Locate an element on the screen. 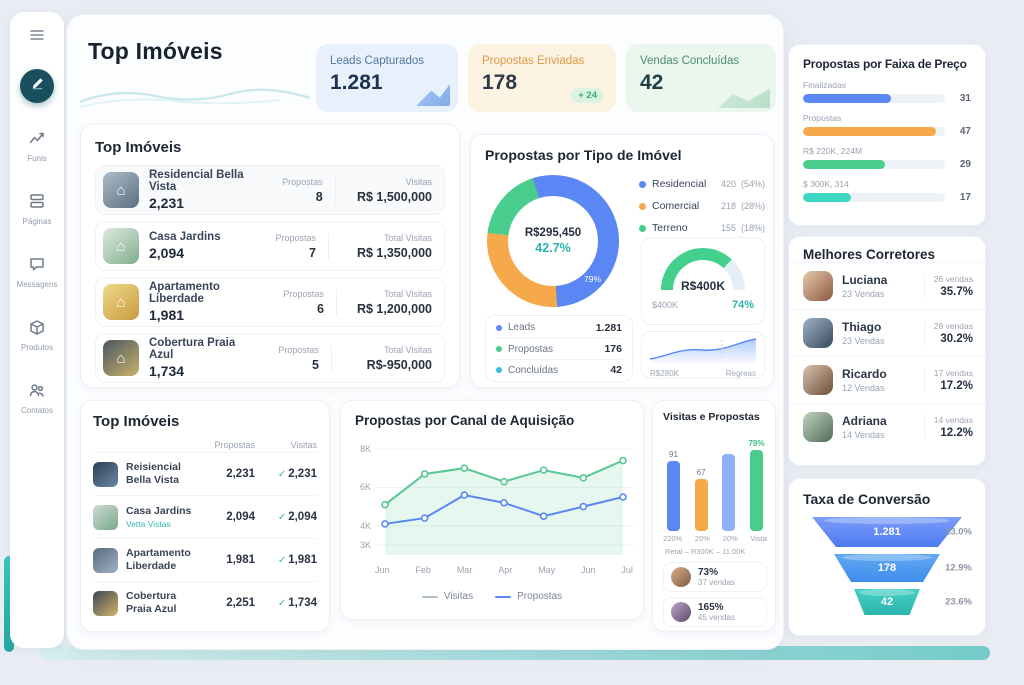 The image size is (1024, 685). x-tick: 20% is located at coordinates (702, 538).